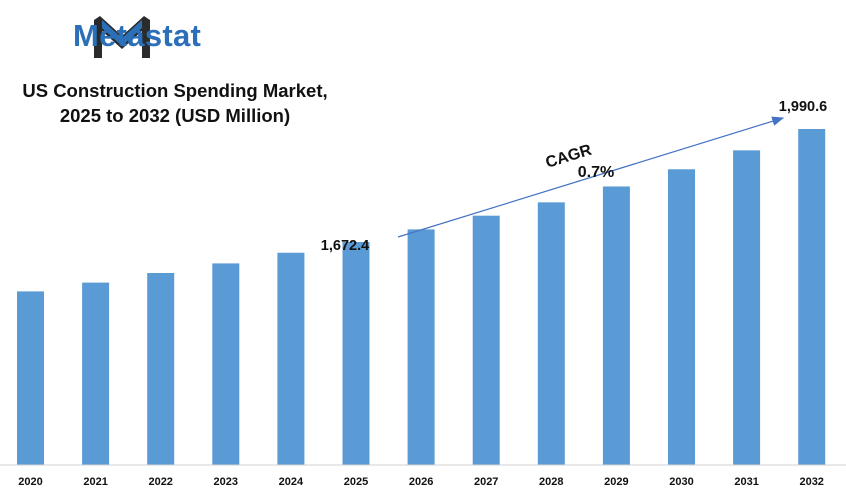 The image size is (846, 494). What do you see at coordinates (681, 317) in the screenshot?
I see `bar-2030` at bounding box center [681, 317].